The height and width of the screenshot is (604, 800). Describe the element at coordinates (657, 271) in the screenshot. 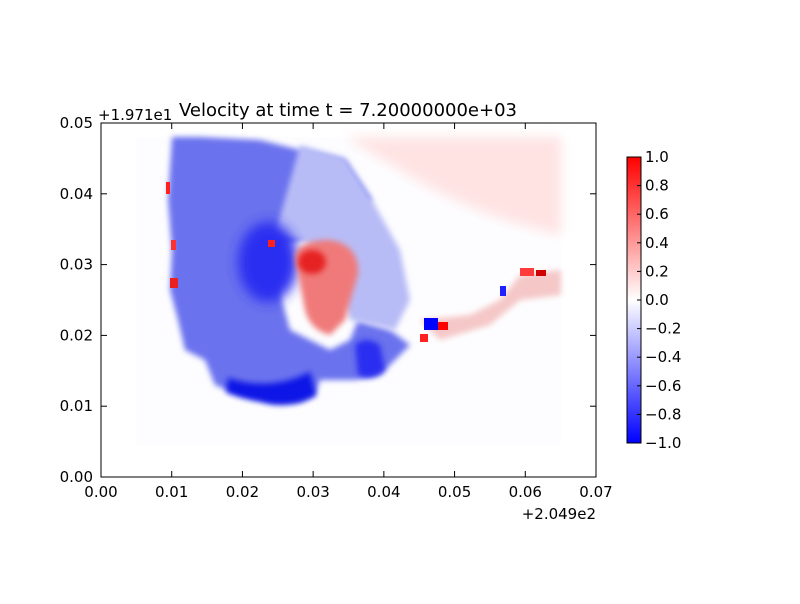

I see `colorbar-tick-label: 0.2` at that location.